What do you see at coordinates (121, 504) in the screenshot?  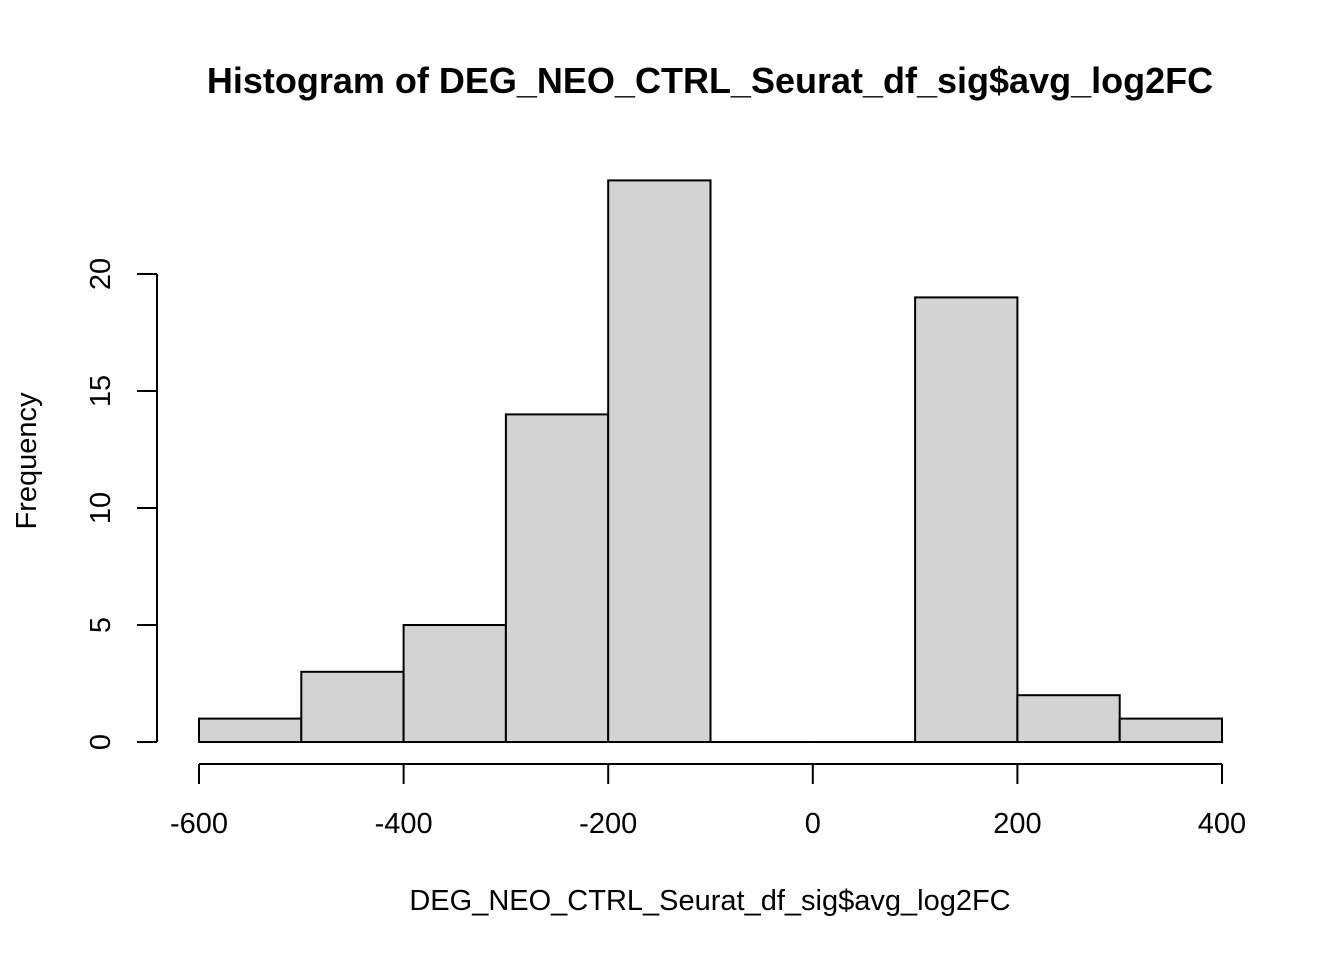 I see `y-axis: 0 5 10 15 20` at bounding box center [121, 504].